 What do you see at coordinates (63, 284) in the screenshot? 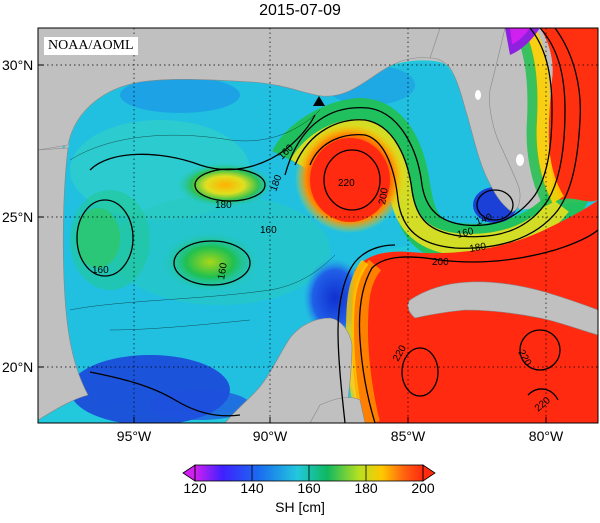
I see `mexico-west` at bounding box center [63, 284].